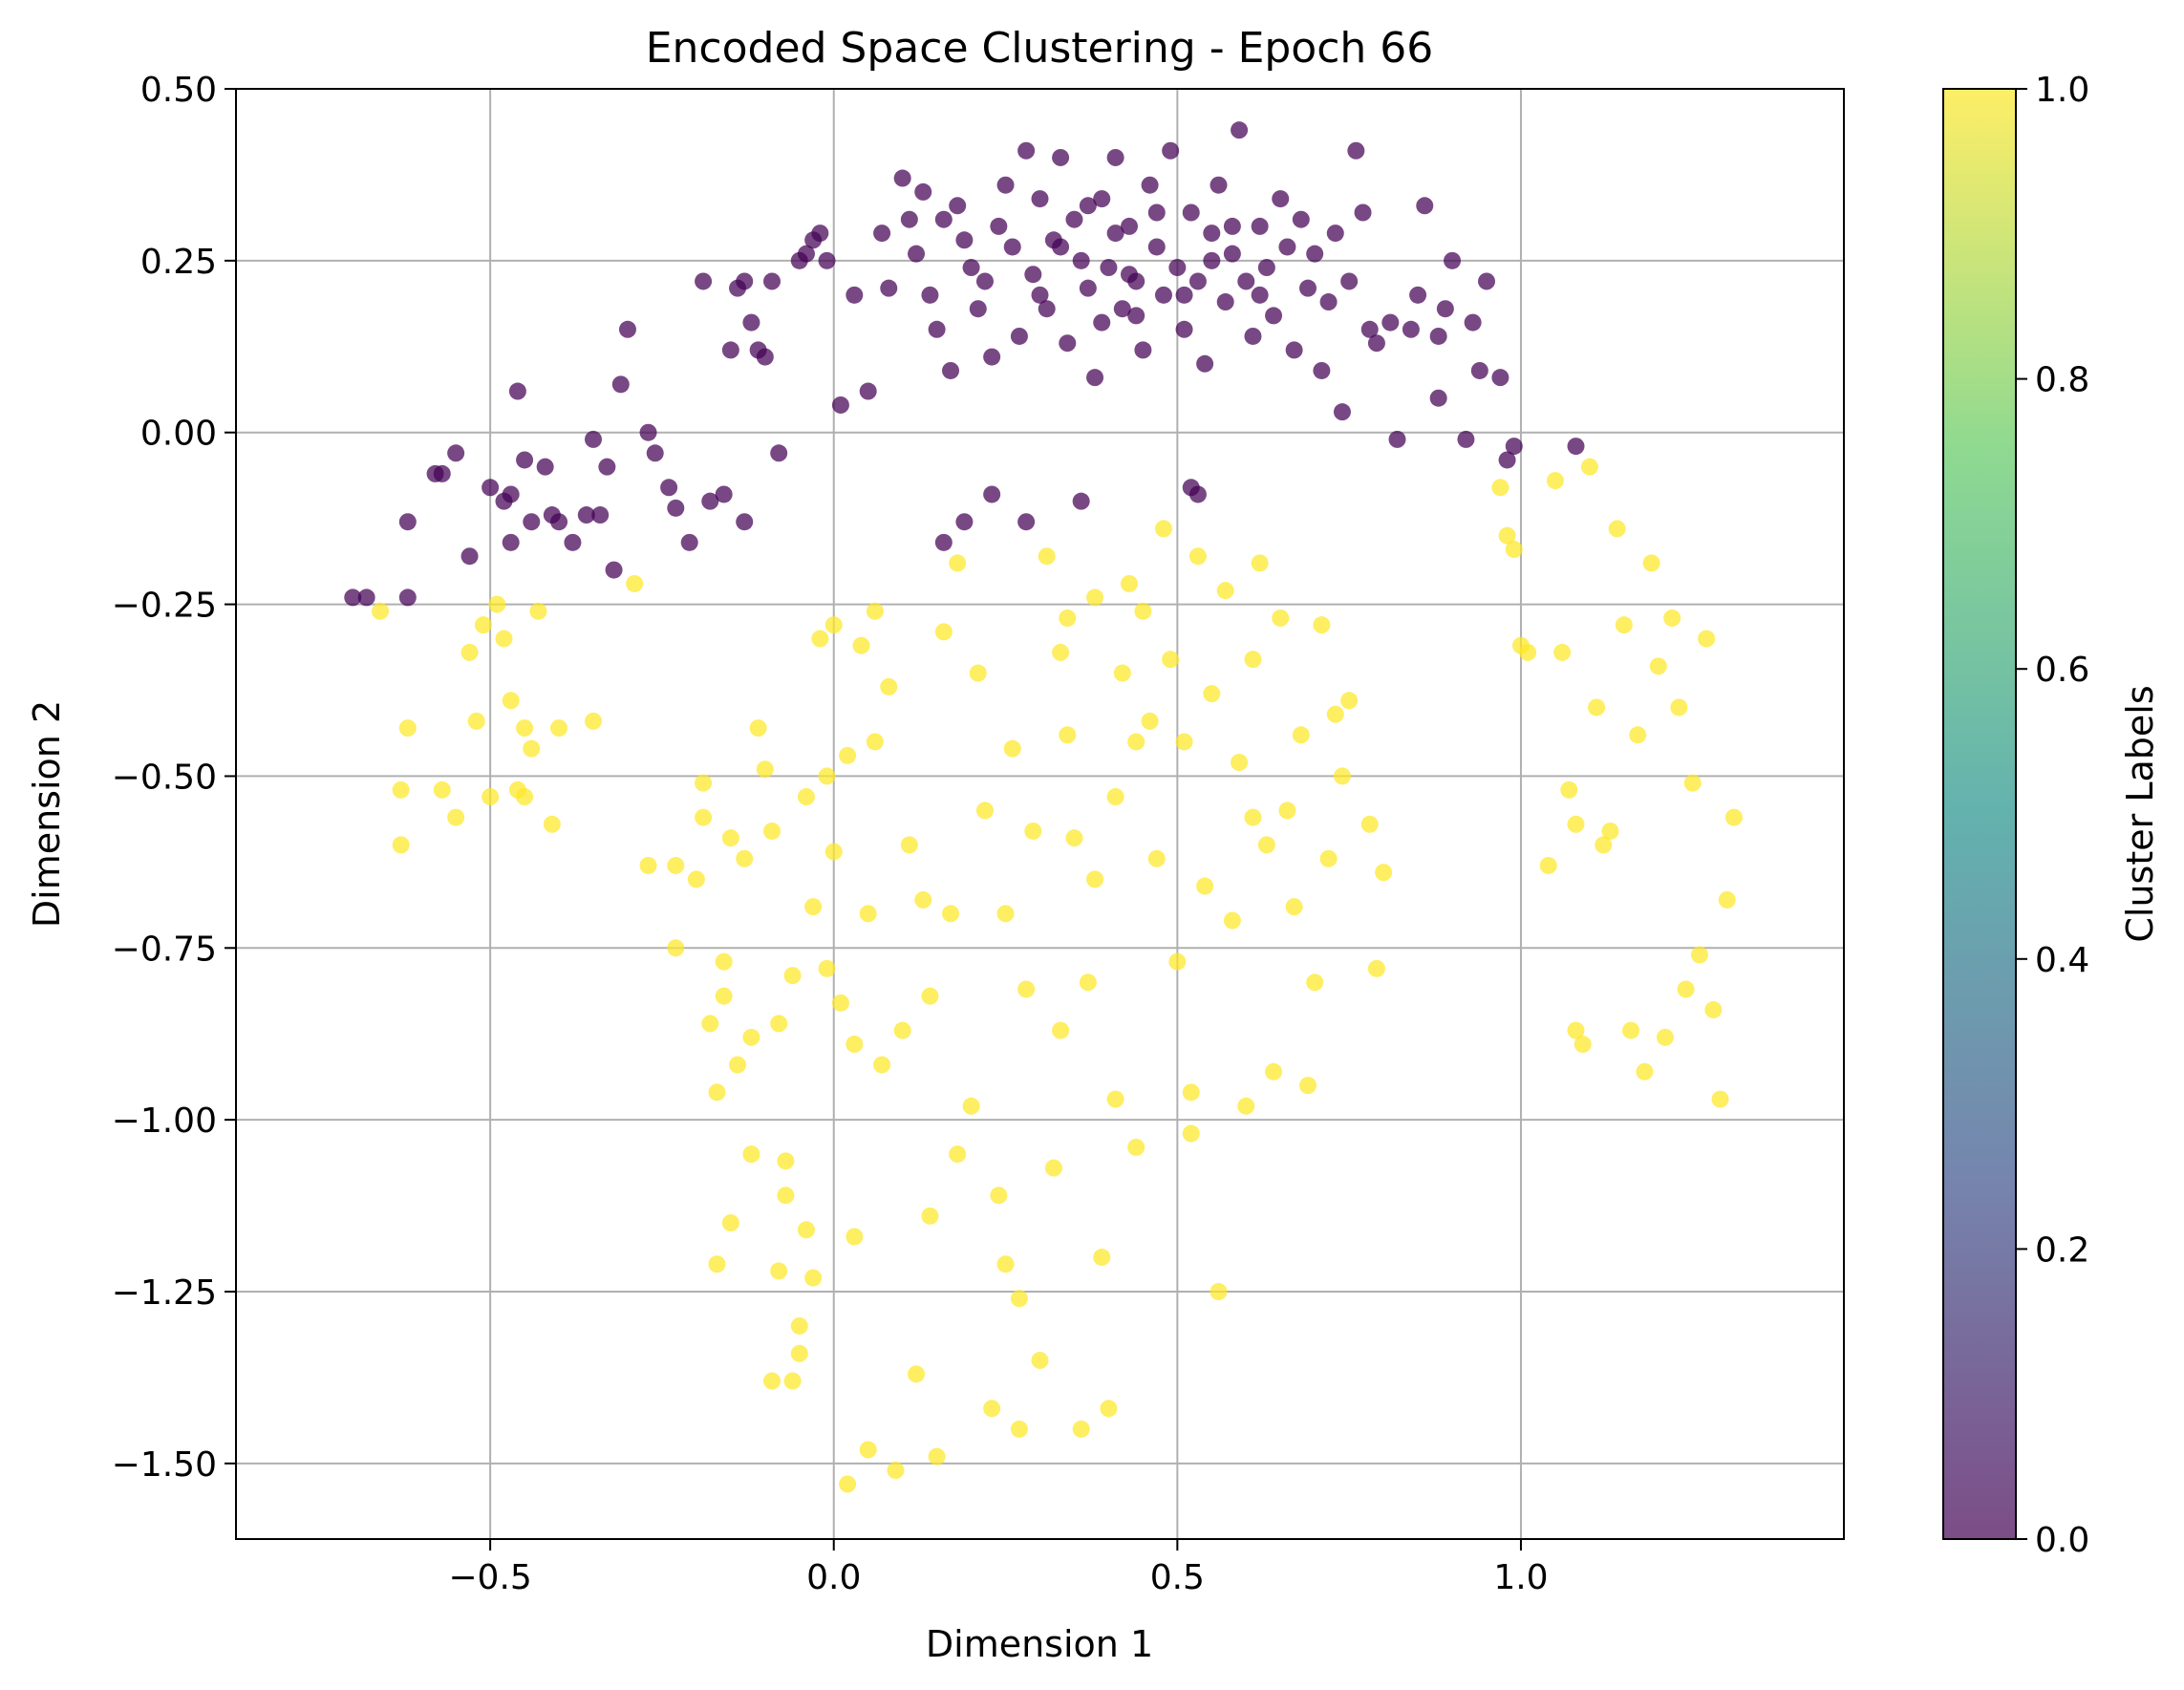  What do you see at coordinates (179, 262) in the screenshot?
I see `y-tick-label: 0.25` at bounding box center [179, 262].